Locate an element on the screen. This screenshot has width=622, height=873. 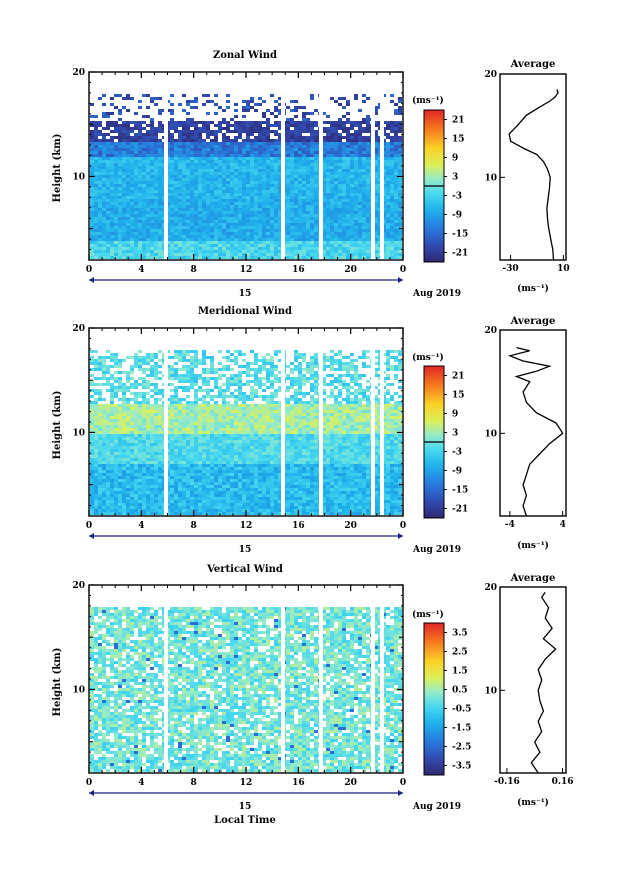
vertical-avg-xlabel: (ms⁻¹) is located at coordinates (533, 802).